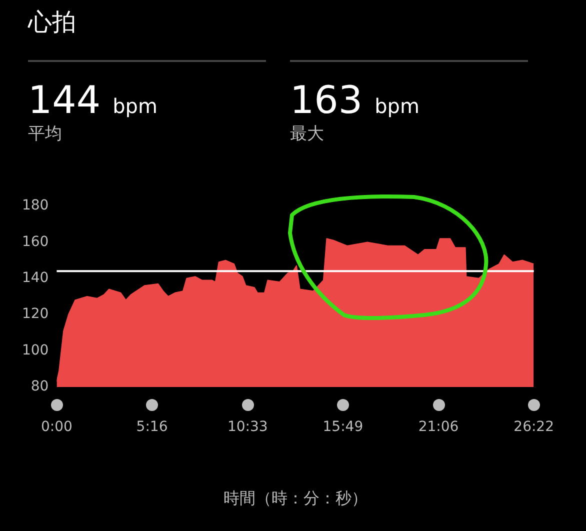 The height and width of the screenshot is (531, 586). I want to click on y-tick-label: 160, so click(35, 242).